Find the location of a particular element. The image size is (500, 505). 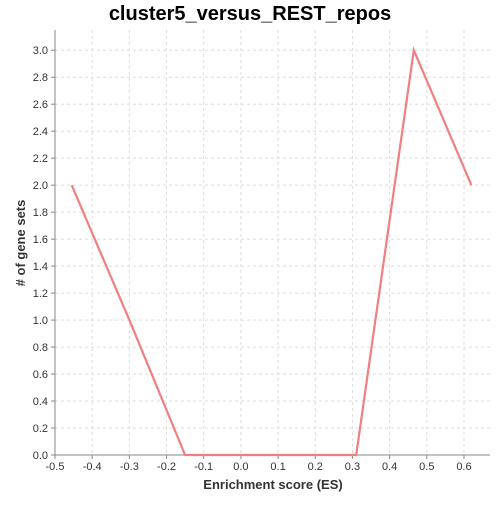

y-axis-label: # of gene sets is located at coordinates (20, 243).